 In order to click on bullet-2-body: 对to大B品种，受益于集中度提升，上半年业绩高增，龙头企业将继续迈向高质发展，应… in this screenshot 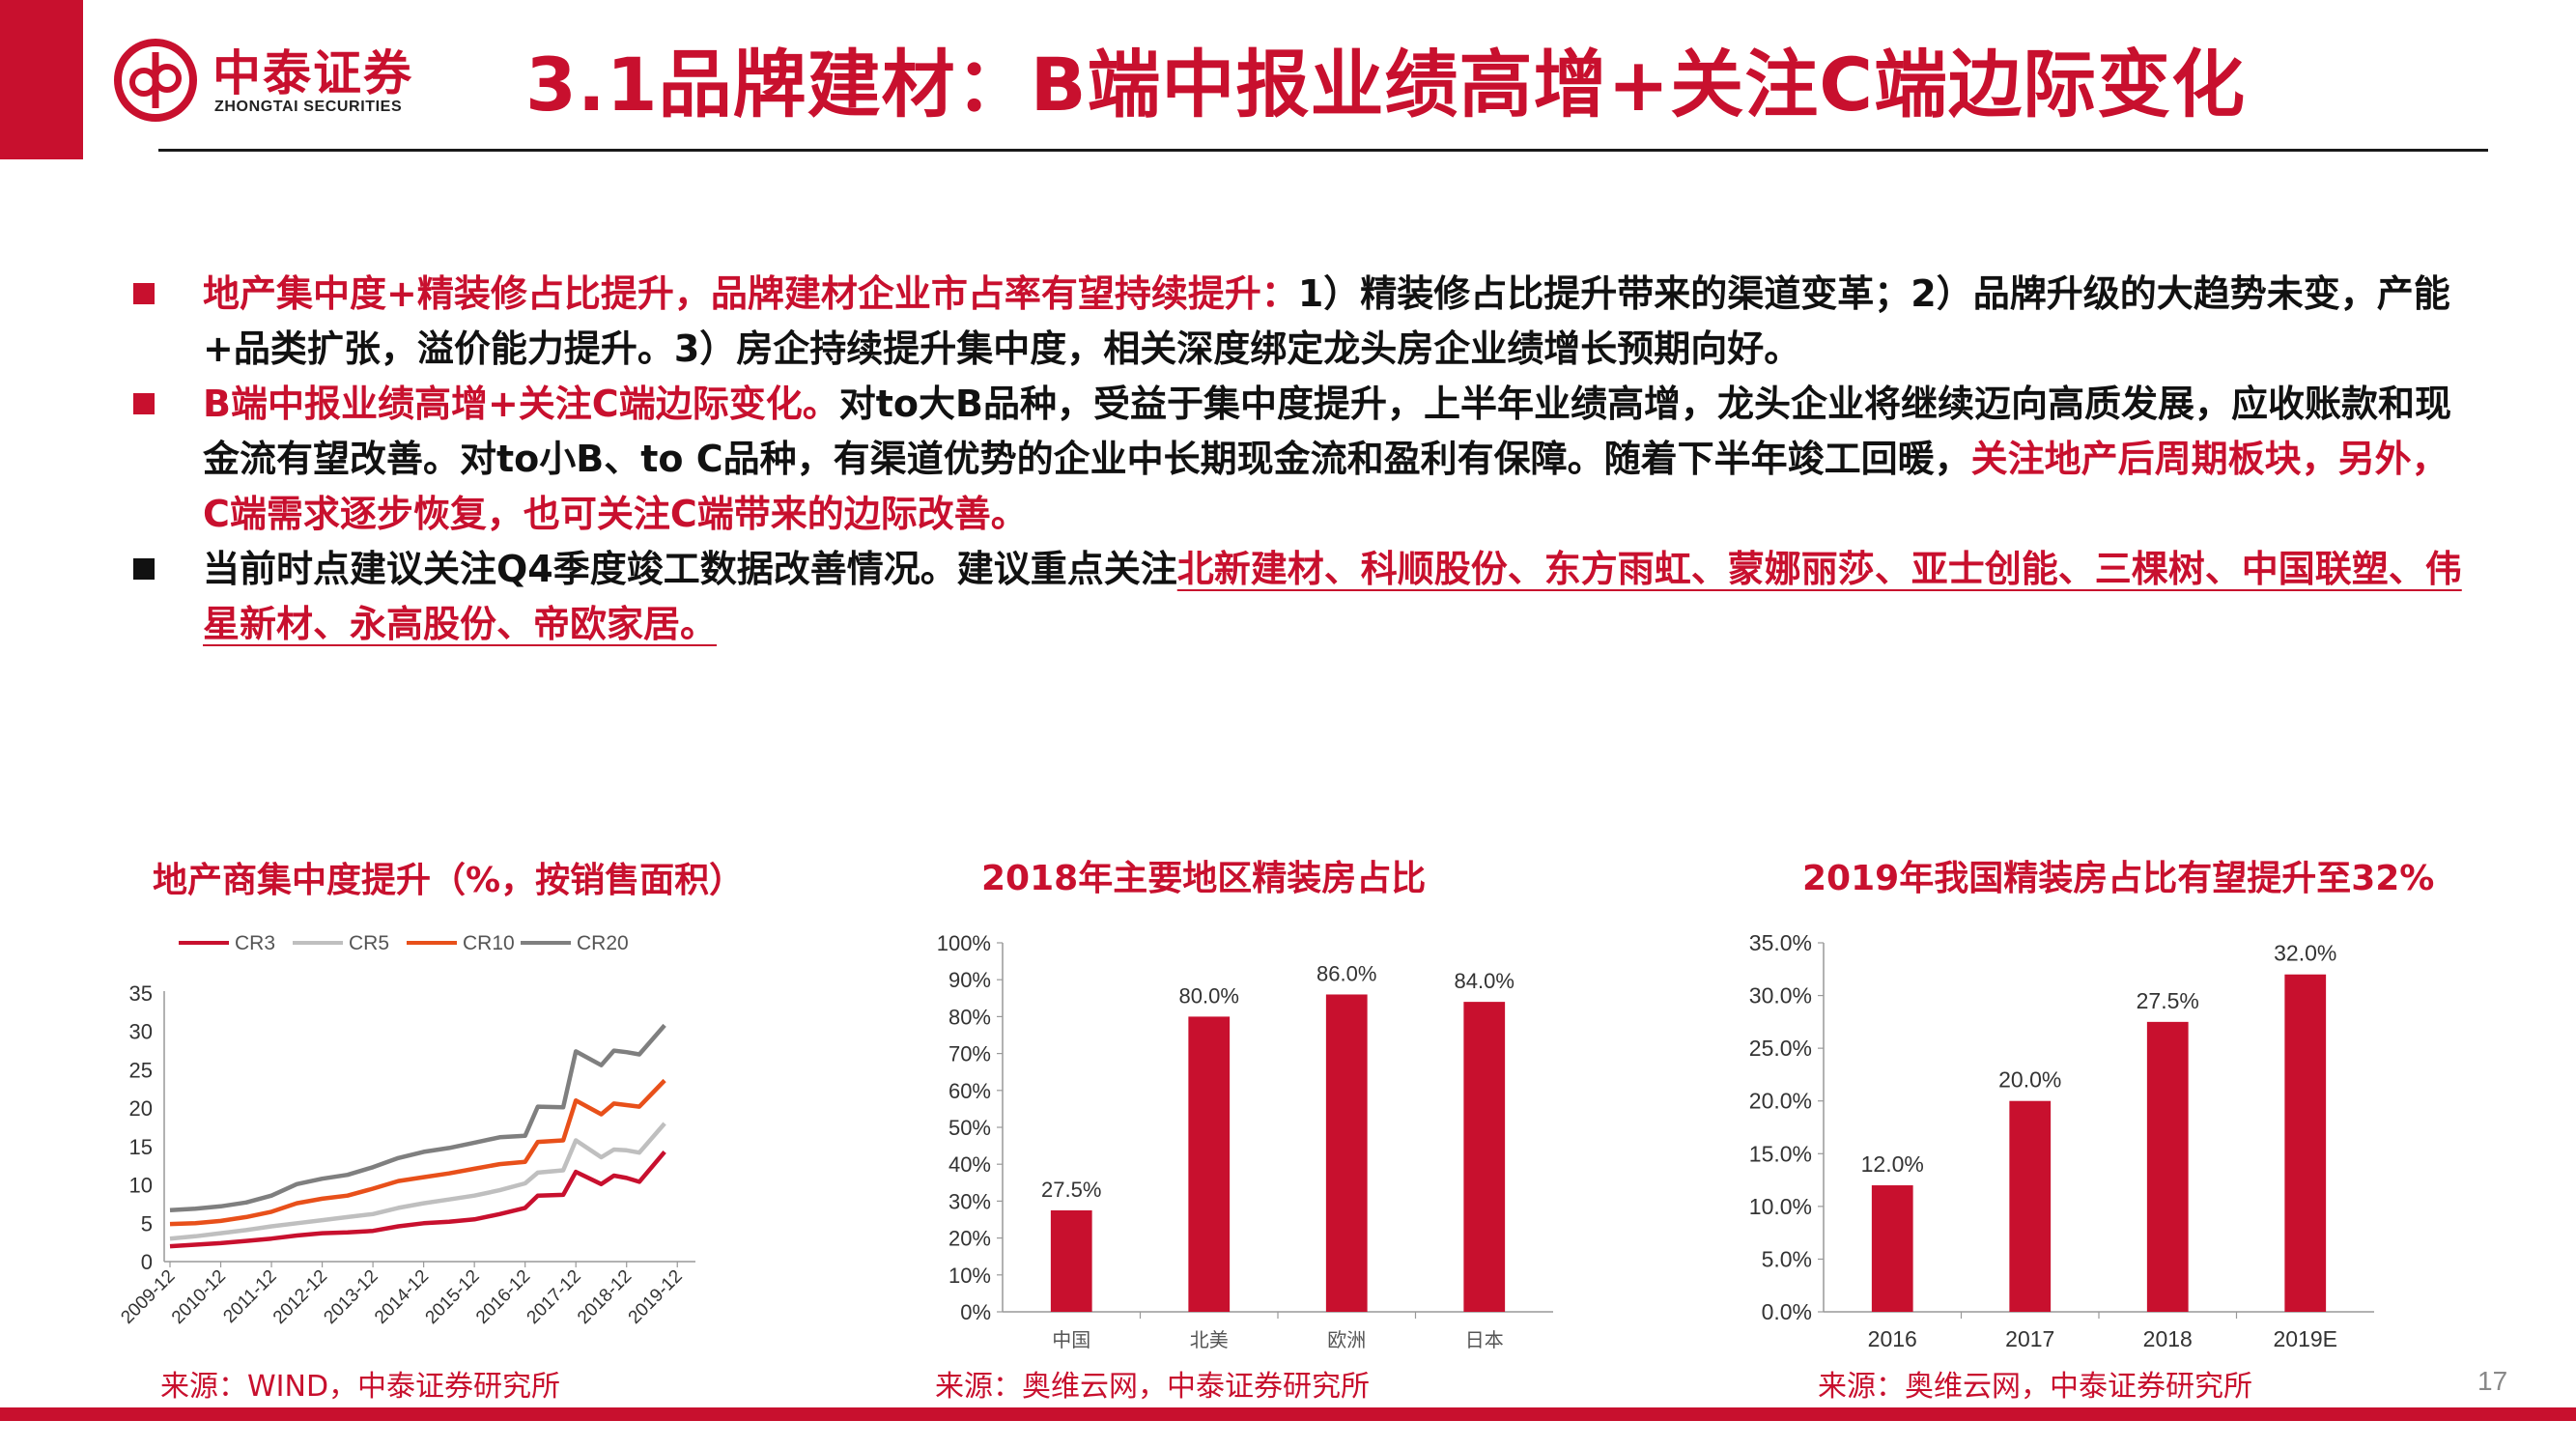, I will do `click(1327, 431)`.